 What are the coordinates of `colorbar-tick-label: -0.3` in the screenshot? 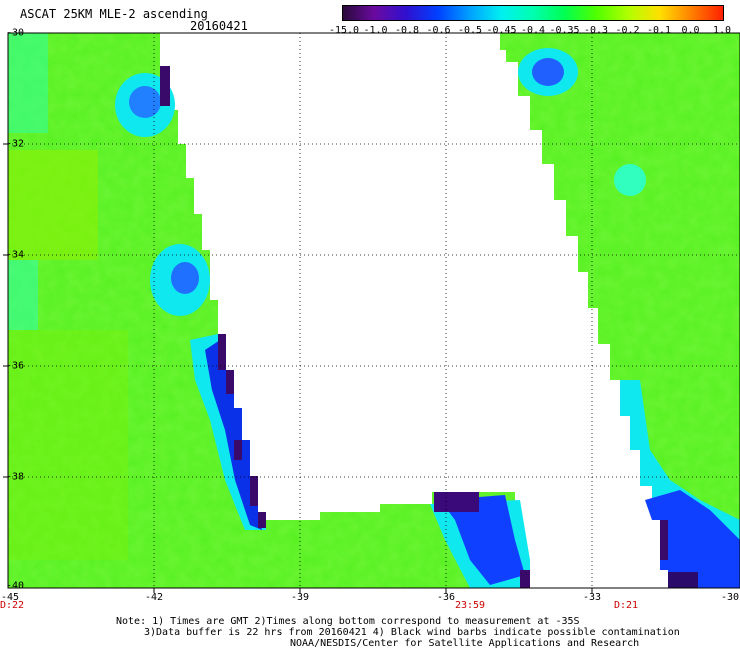 It's located at (596, 30).